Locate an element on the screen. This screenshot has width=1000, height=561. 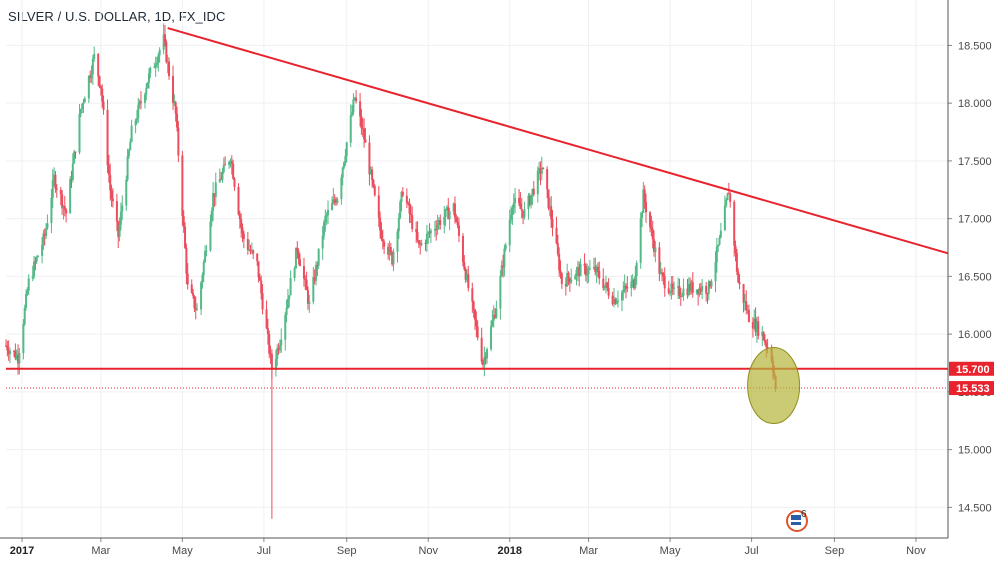
x-tick-label: 2017 is located at coordinates (22, 551).